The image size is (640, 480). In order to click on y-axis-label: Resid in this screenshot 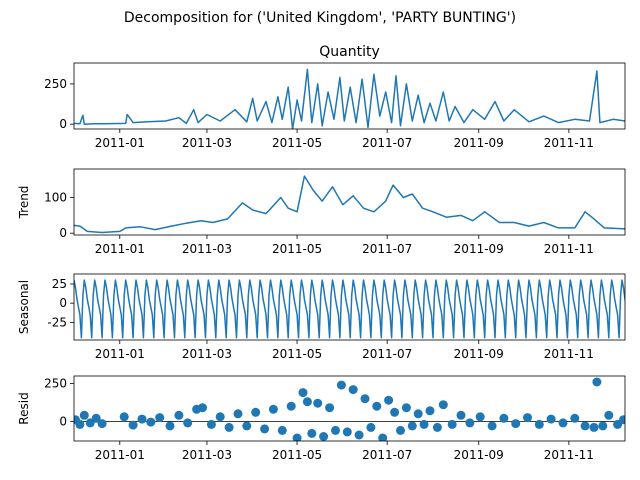, I will do `click(24, 408)`.